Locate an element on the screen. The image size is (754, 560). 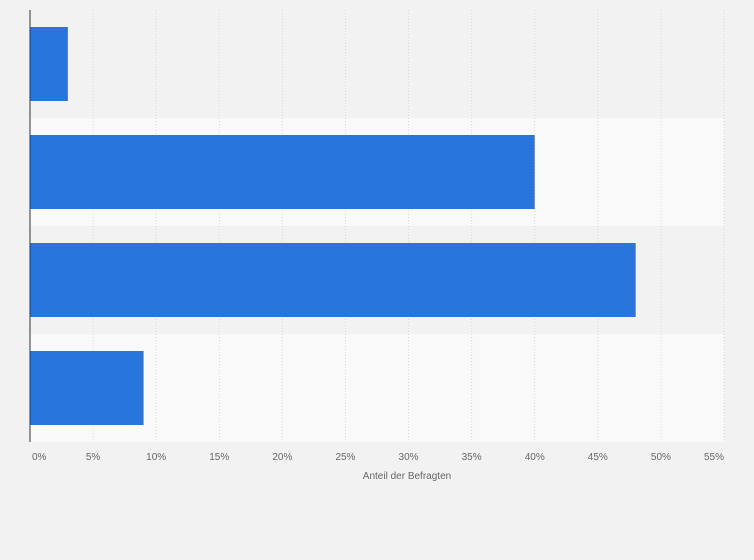
x-axis-title: Anteil der Befragten is located at coordinates (407, 476).